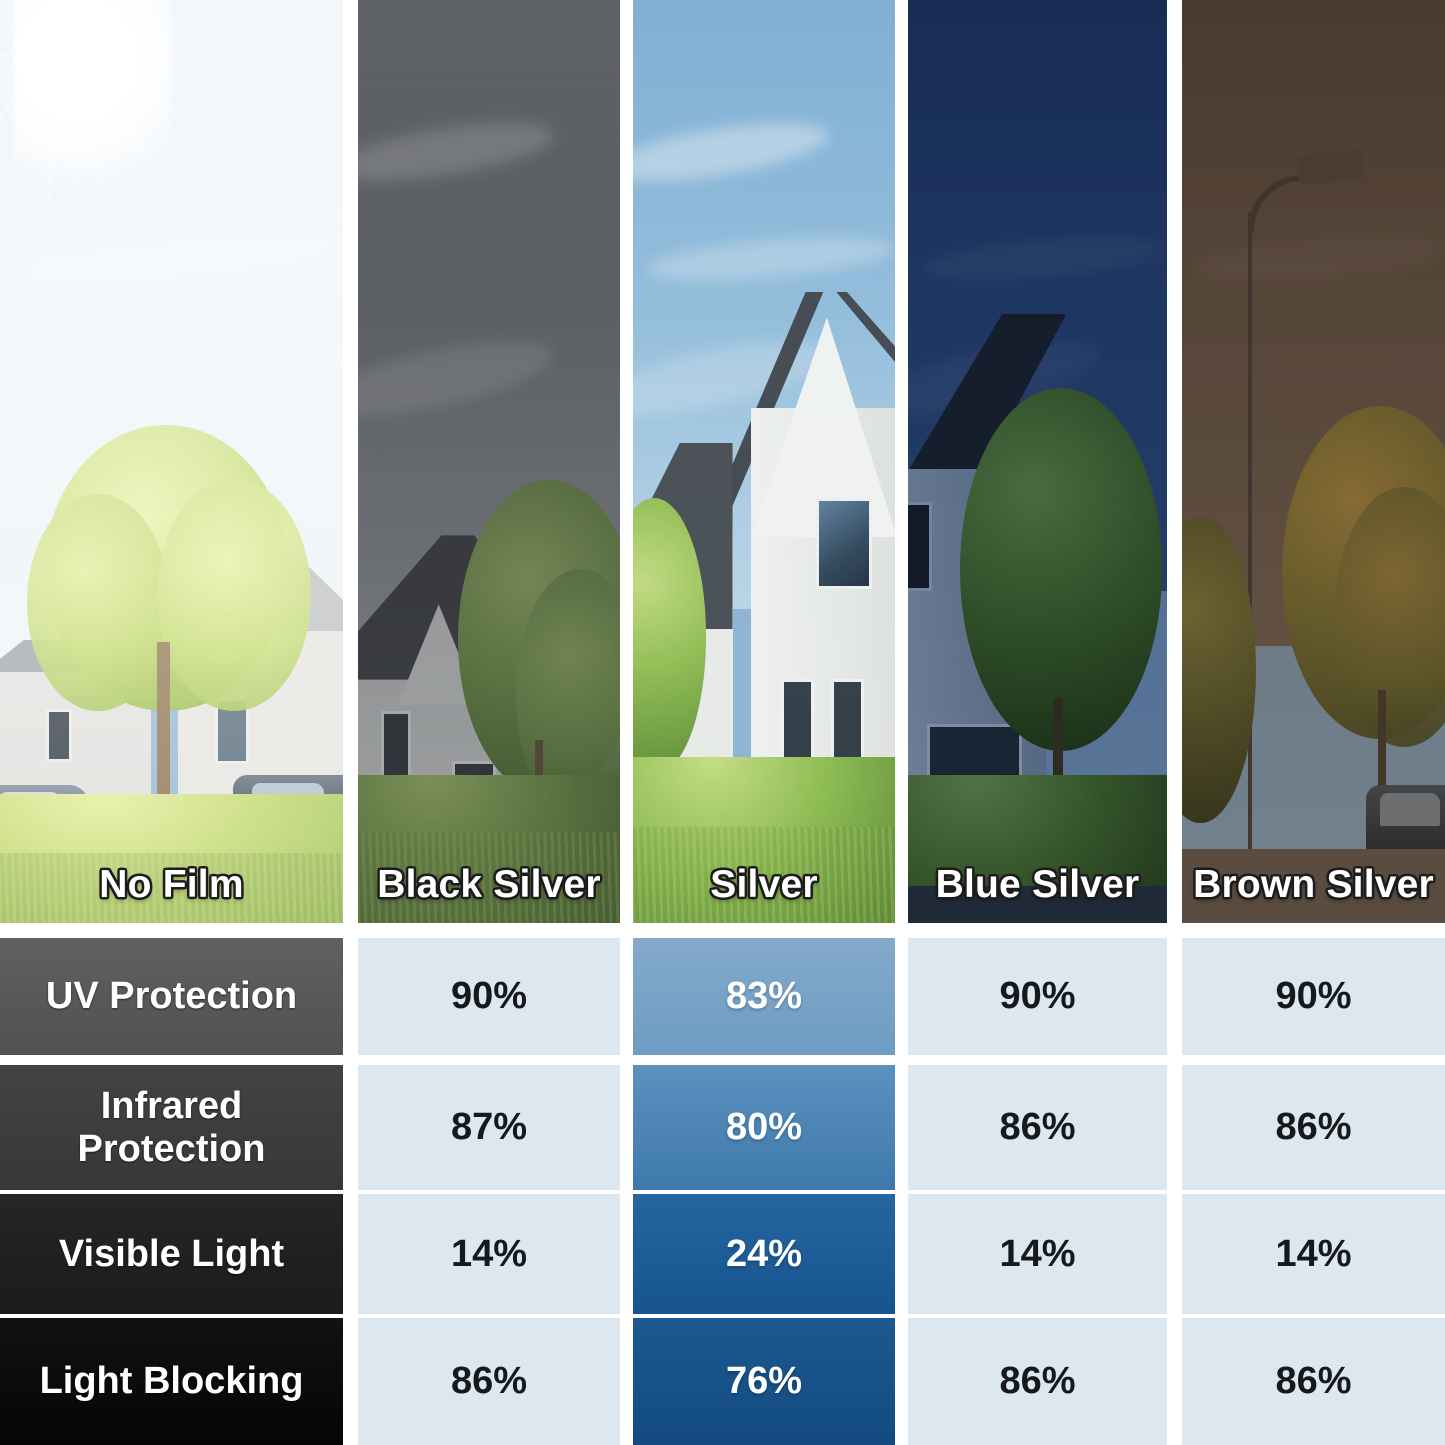  I want to click on photo-caption-blue-silver: Blue Silver, so click(1037, 884).